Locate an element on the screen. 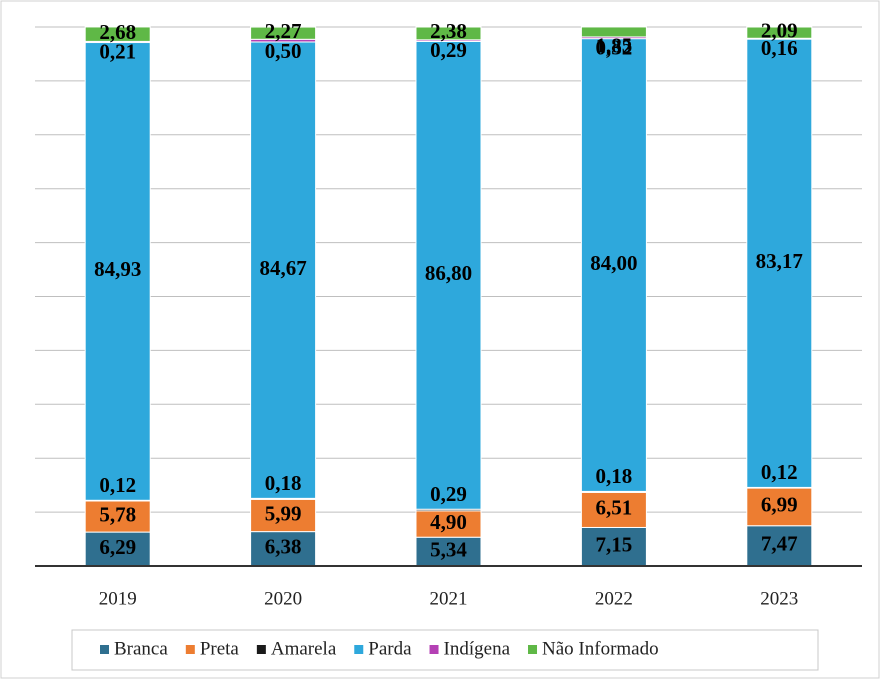 Image resolution: width=880 pixels, height=679 pixels. x-tick-label: 2023 is located at coordinates (779, 598).